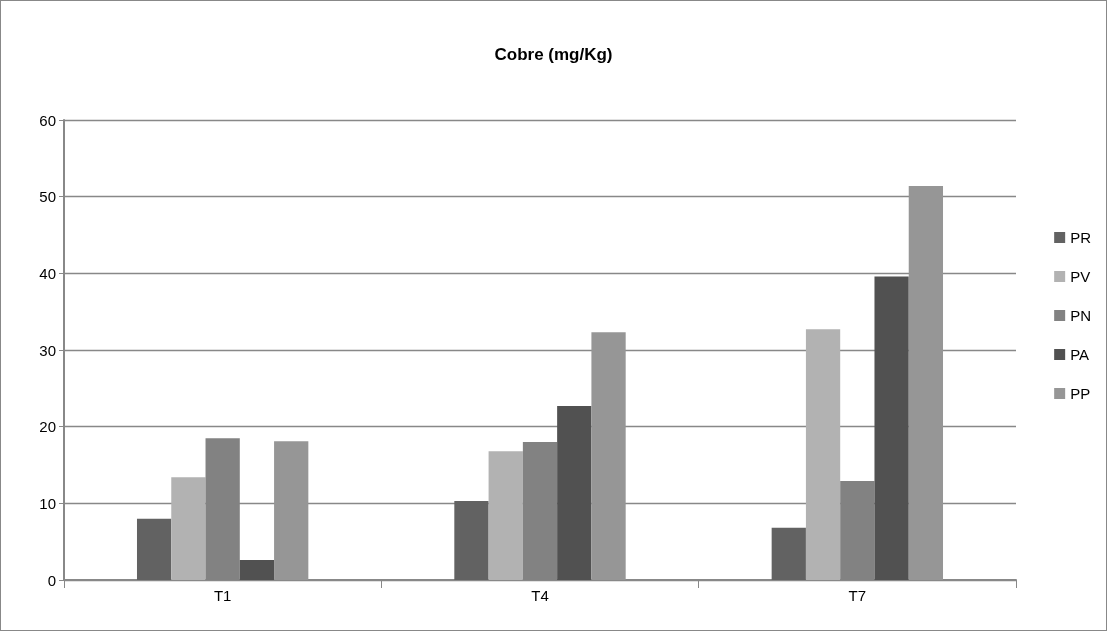 The width and height of the screenshot is (1107, 631). I want to click on y-tick-label: 30, so click(47, 350).